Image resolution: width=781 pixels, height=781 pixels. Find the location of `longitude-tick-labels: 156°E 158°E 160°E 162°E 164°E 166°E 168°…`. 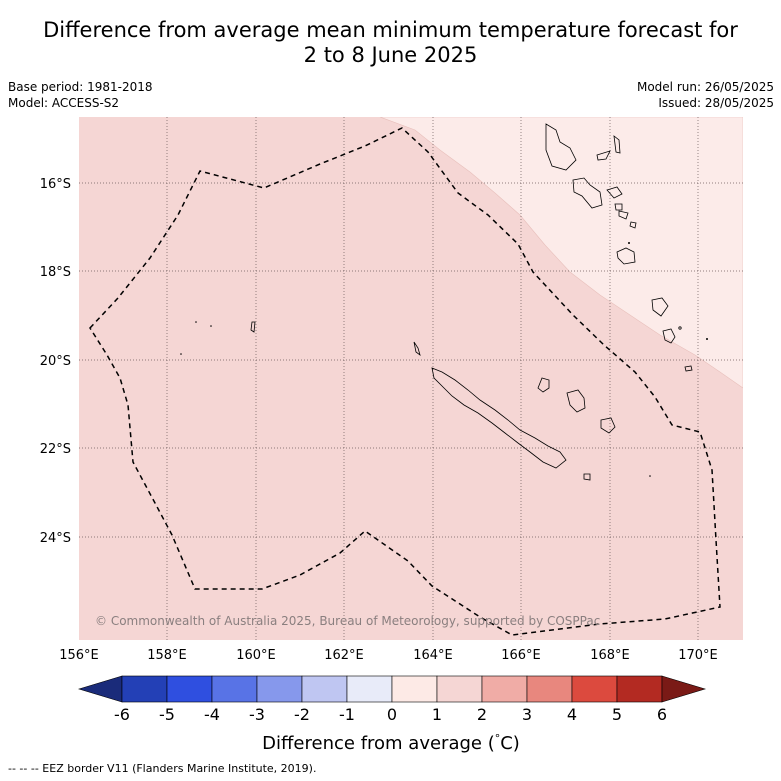

longitude-tick-labels: 156°E 158°E 160°E 162°E 164°E 166°E 168°… is located at coordinates (388, 655).